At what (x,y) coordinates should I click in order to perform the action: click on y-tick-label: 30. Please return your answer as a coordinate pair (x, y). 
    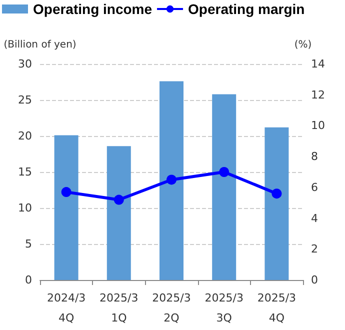
    Looking at the image, I should click on (25, 64).